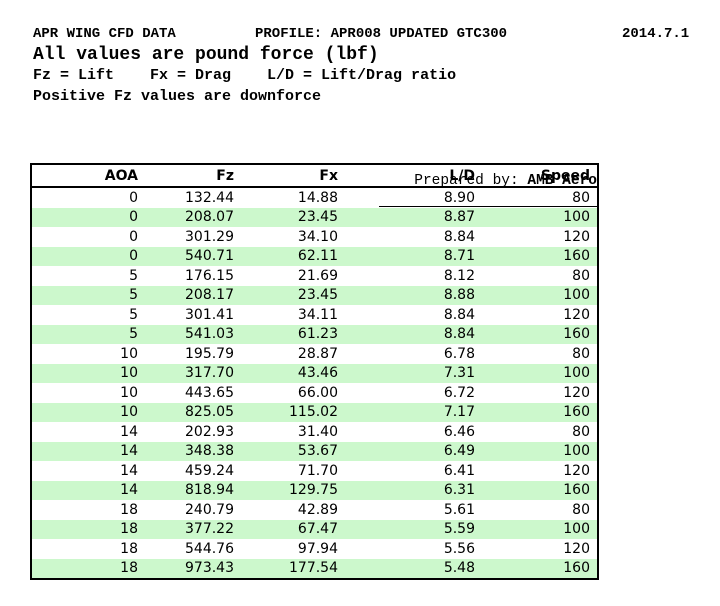 This screenshot has width=720, height=606. I want to click on table-row: 0 540.71 62.11 8.71 160, so click(314, 256).